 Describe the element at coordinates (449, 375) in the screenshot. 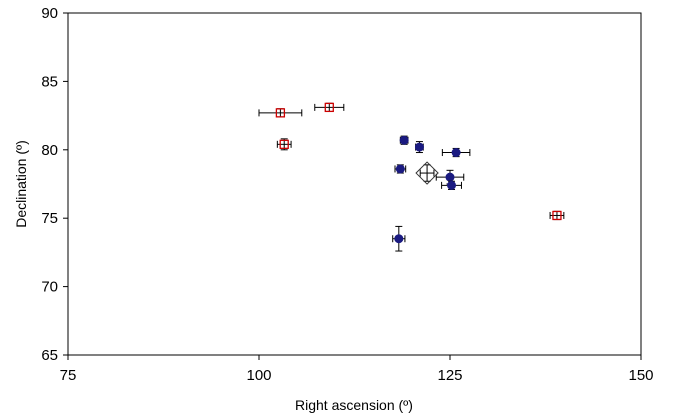

I see `x-tick-label: 125` at that location.